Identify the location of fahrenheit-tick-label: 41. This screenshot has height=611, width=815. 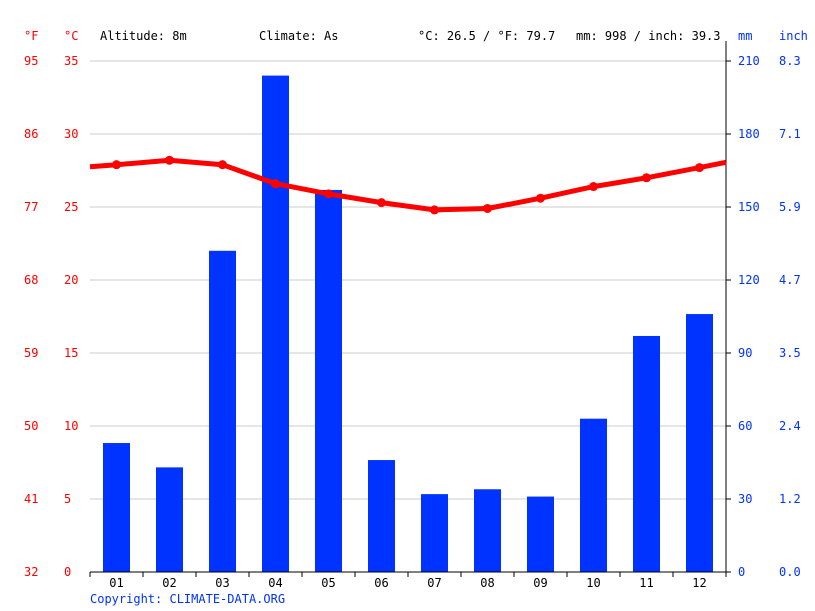
(31, 499).